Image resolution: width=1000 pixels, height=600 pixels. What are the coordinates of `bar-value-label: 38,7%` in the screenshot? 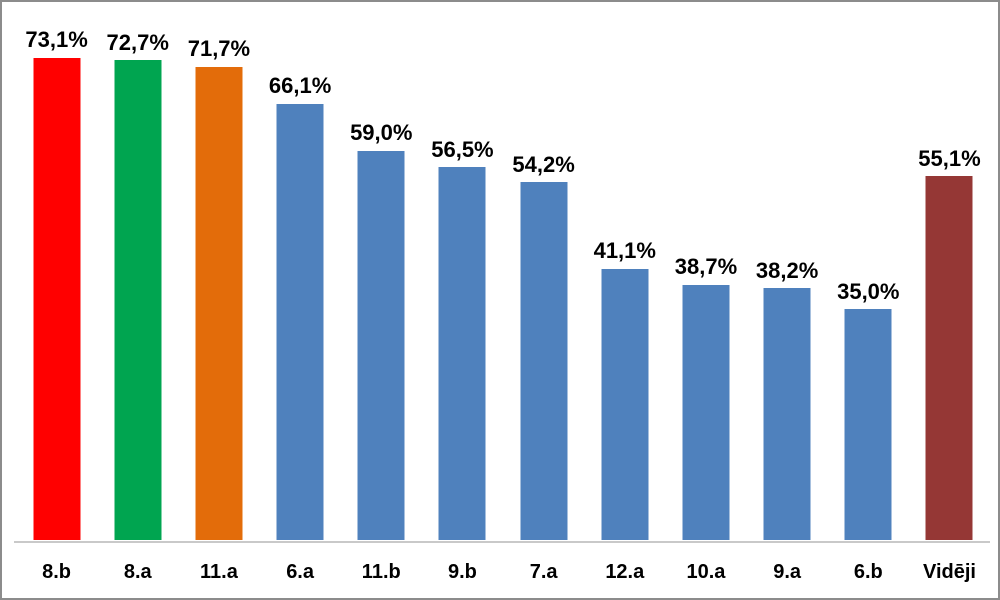 It's located at (706, 267).